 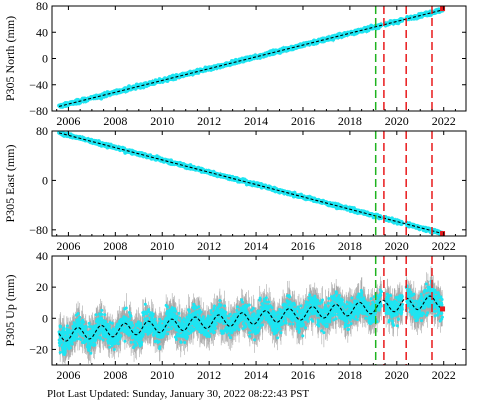 I want to click on y-axis-label: P305 North (mm), so click(x=10, y=58).